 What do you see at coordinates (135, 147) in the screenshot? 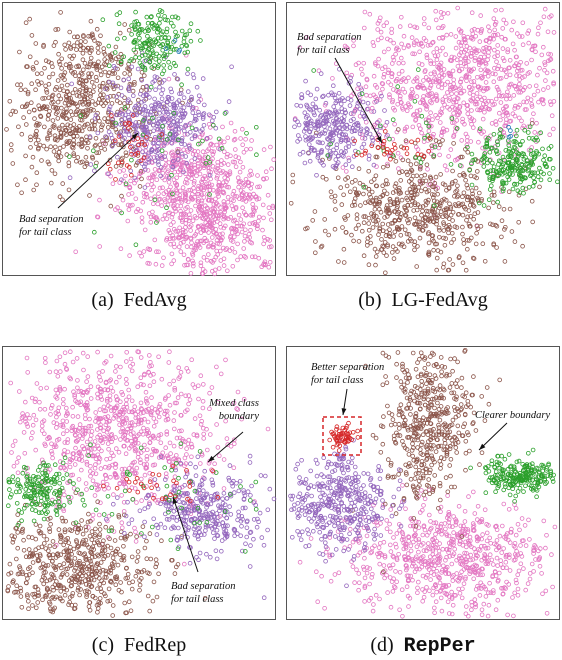
I see `cluster-red` at bounding box center [135, 147].